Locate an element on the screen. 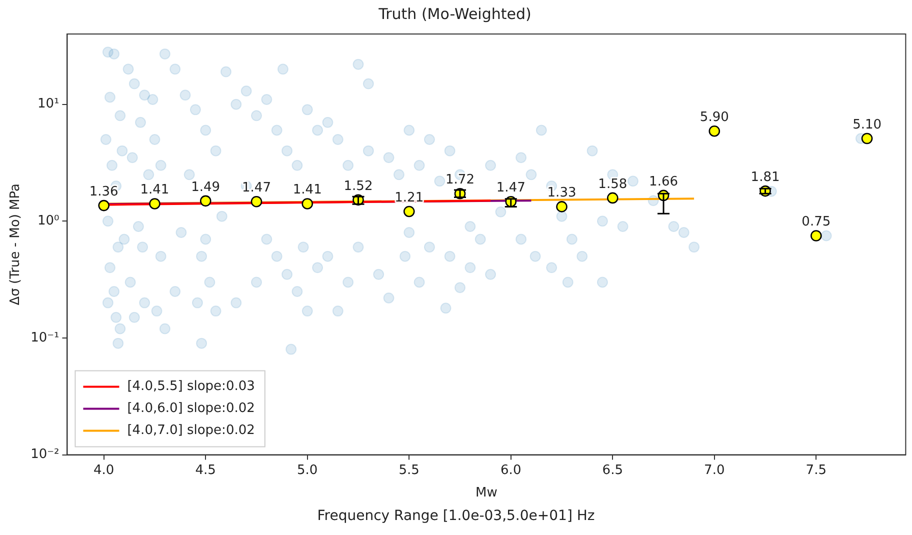 The height and width of the screenshot is (535, 912). legend-label: [4.0,7.0] slope:0.02 is located at coordinates (191, 430).